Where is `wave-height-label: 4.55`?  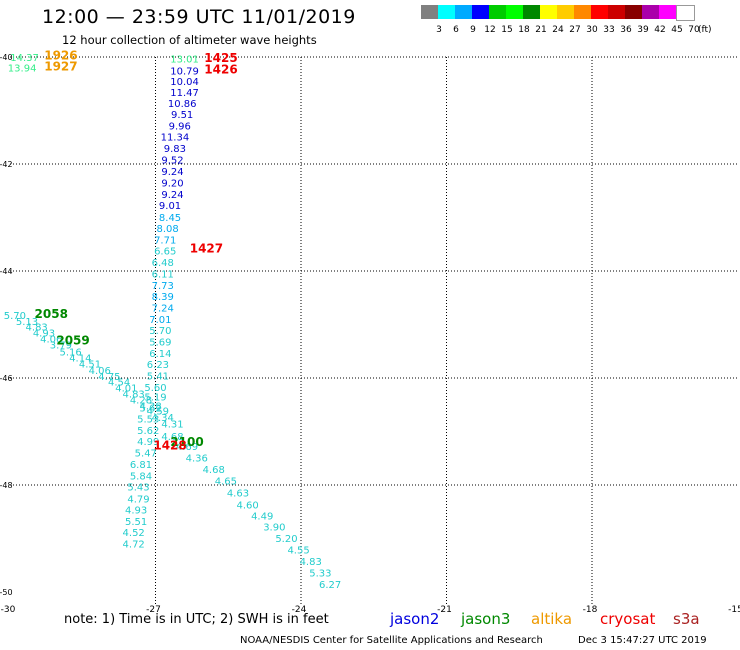 wave-height-label: 4.55 is located at coordinates (298, 551).